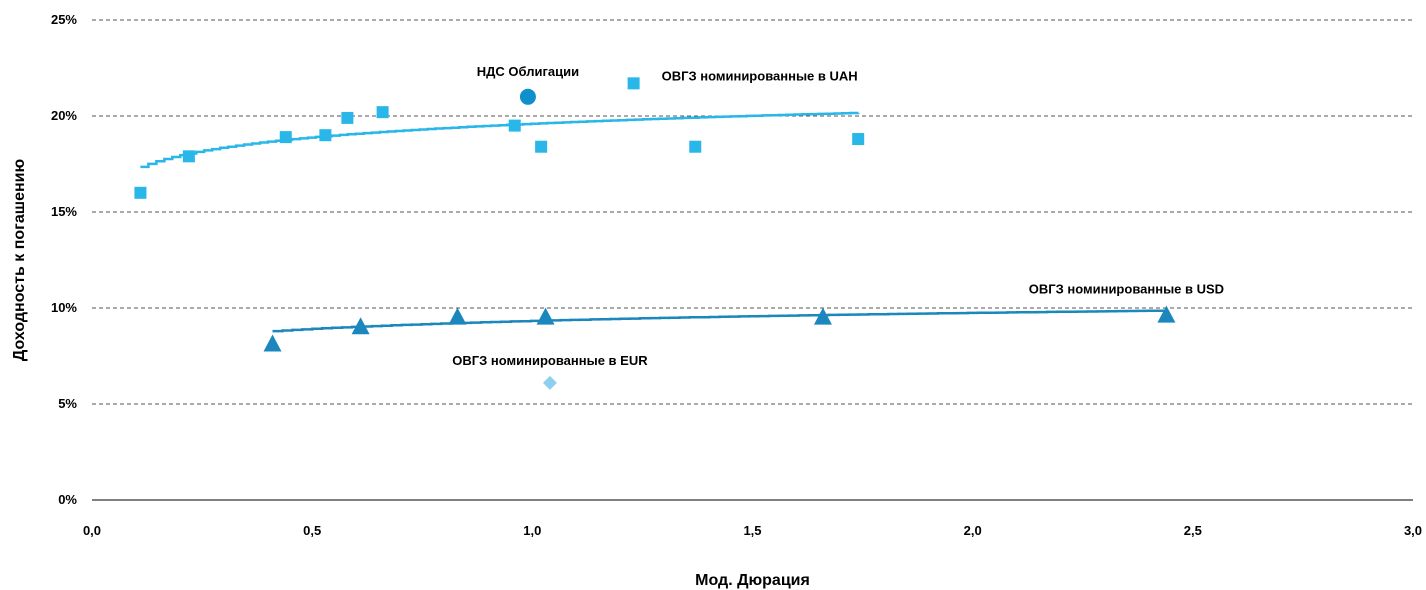  Describe the element at coordinates (64, 19) in the screenshot. I see `y-tick-label: 25%` at that location.